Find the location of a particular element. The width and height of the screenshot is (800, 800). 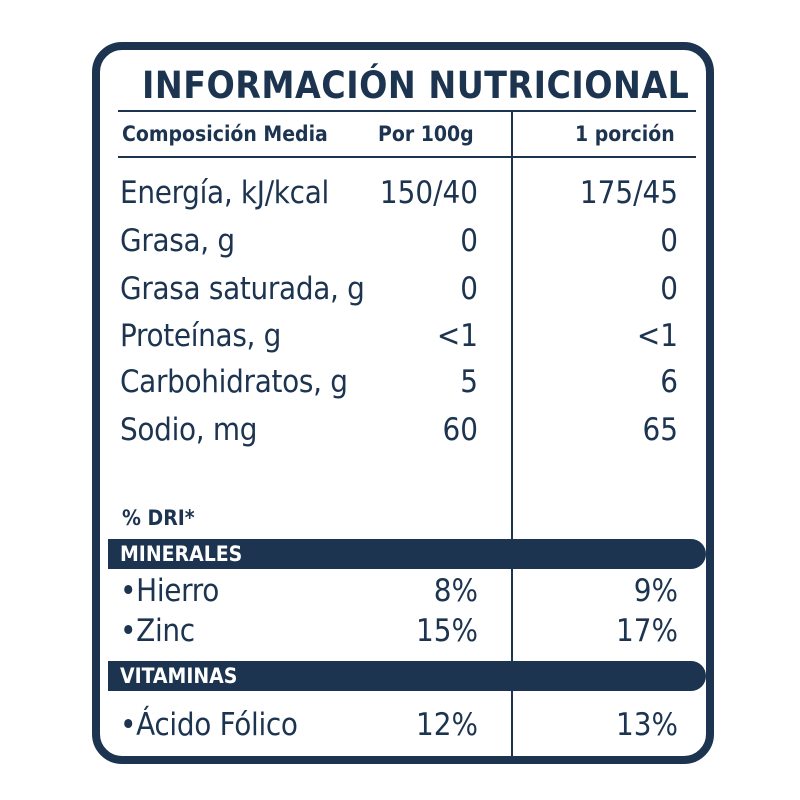

value-per-100g: 12% is located at coordinates (447, 725).